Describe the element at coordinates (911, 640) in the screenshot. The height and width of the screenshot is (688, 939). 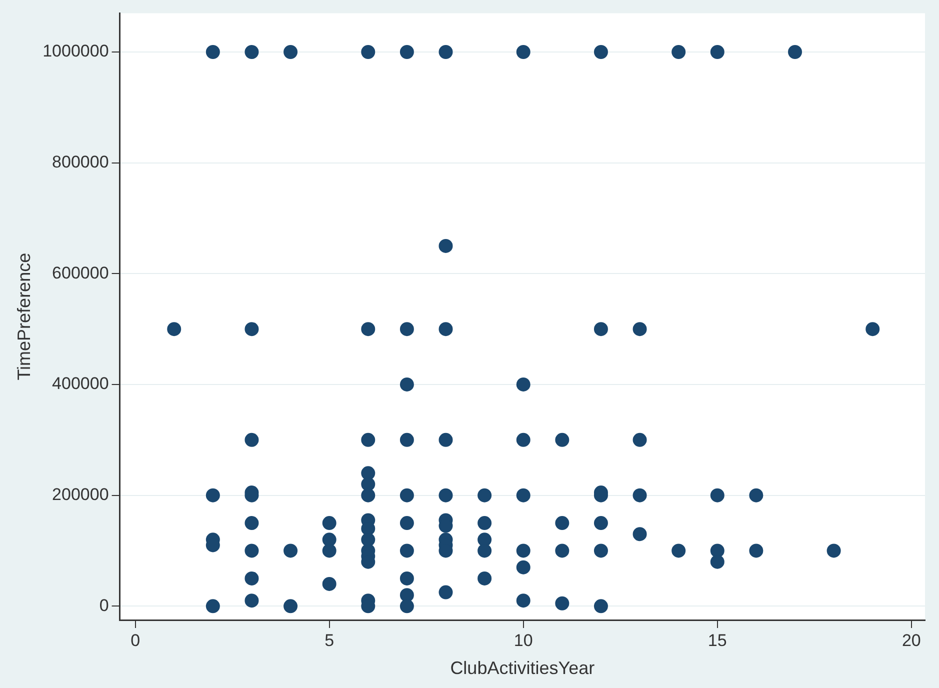
I see `x-tick-label: 20` at that location.